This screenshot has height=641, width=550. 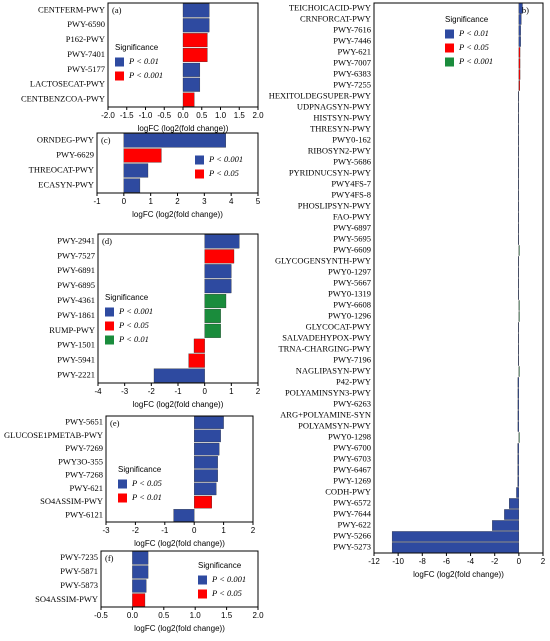 I want to click on category-label: PWY-6700, so click(x=352, y=447).